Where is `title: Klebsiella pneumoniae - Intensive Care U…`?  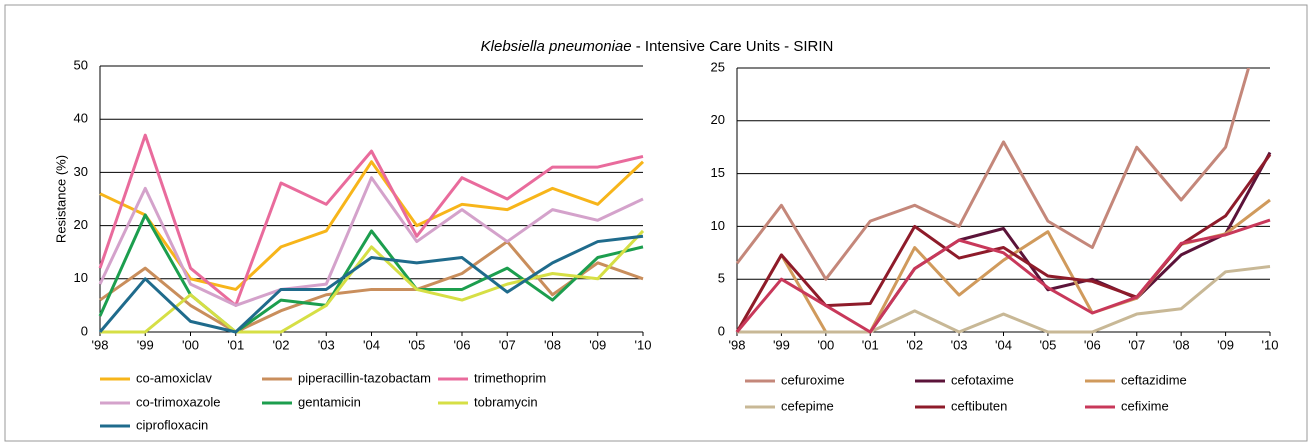
title: Klebsiella pneumoniae - Intensive Care U… is located at coordinates (657, 46).